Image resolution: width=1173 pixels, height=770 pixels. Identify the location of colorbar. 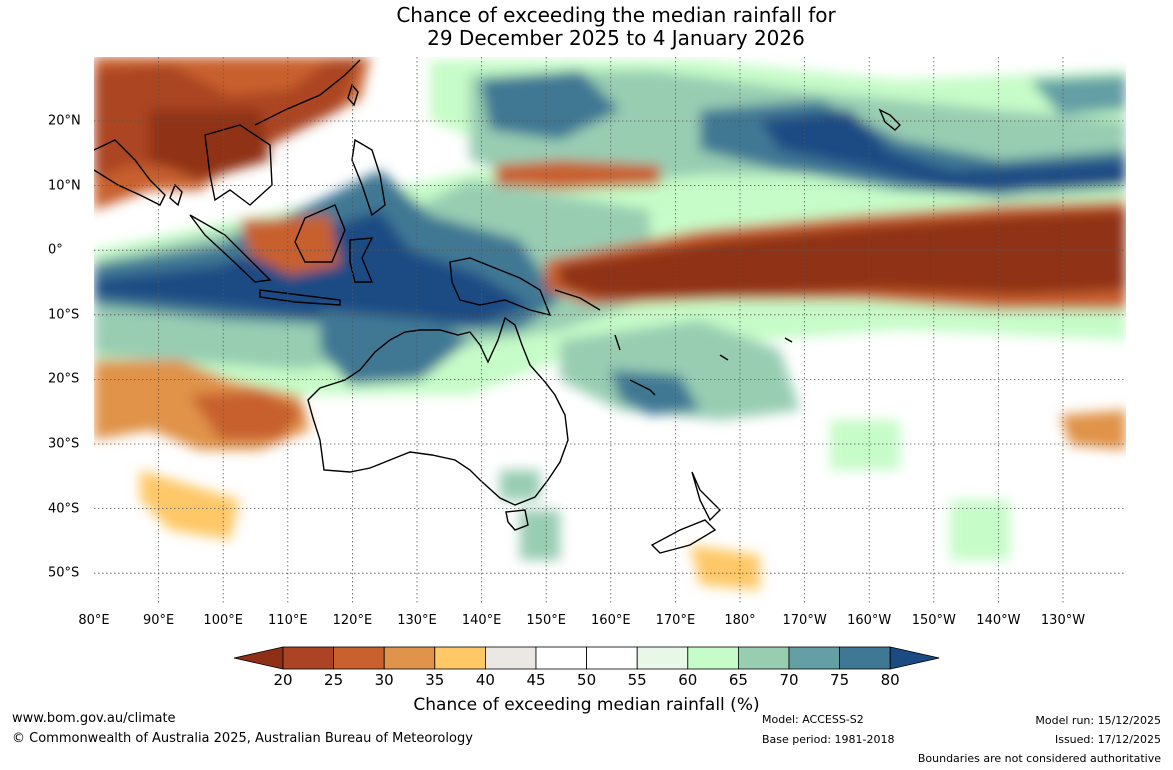
(586, 658).